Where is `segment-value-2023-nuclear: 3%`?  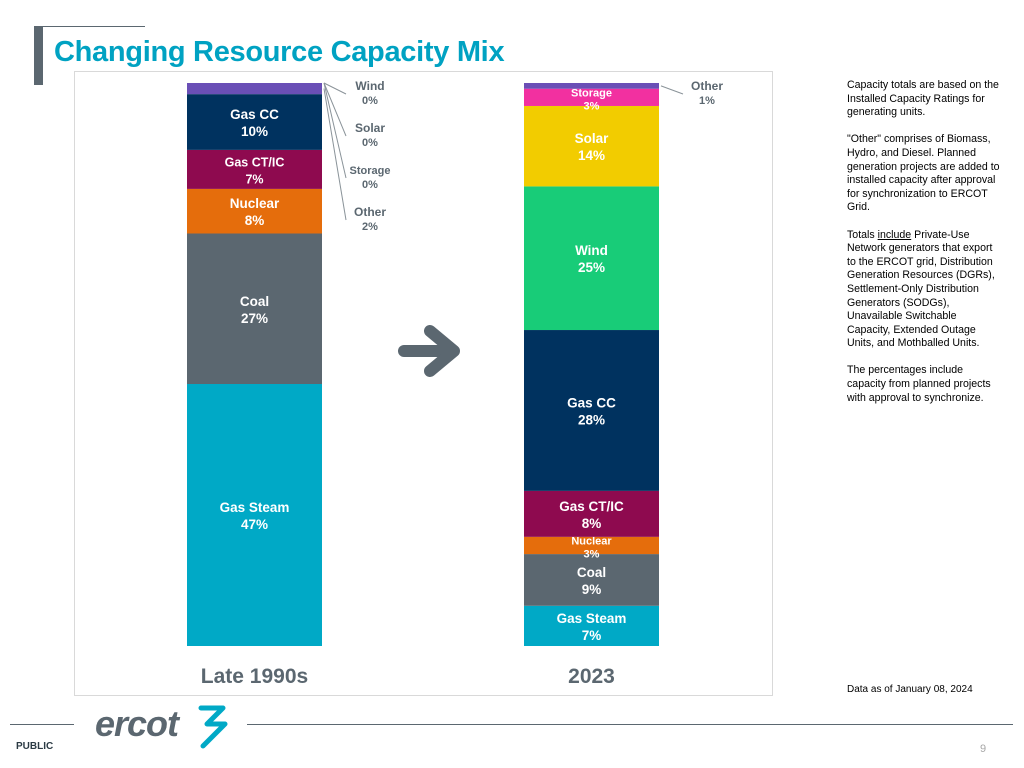
segment-value-2023-nuclear: 3% is located at coordinates (592, 554).